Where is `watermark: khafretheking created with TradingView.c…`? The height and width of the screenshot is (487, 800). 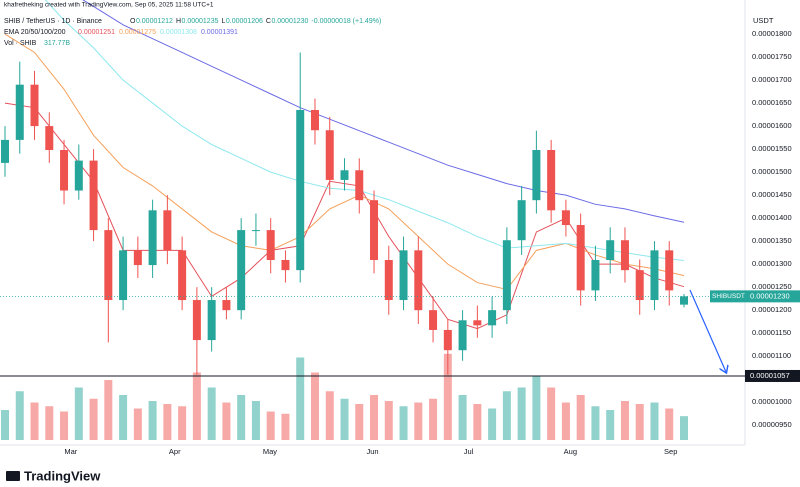
watermark: khafretheking created with TradingView.c… is located at coordinates (109, 5).